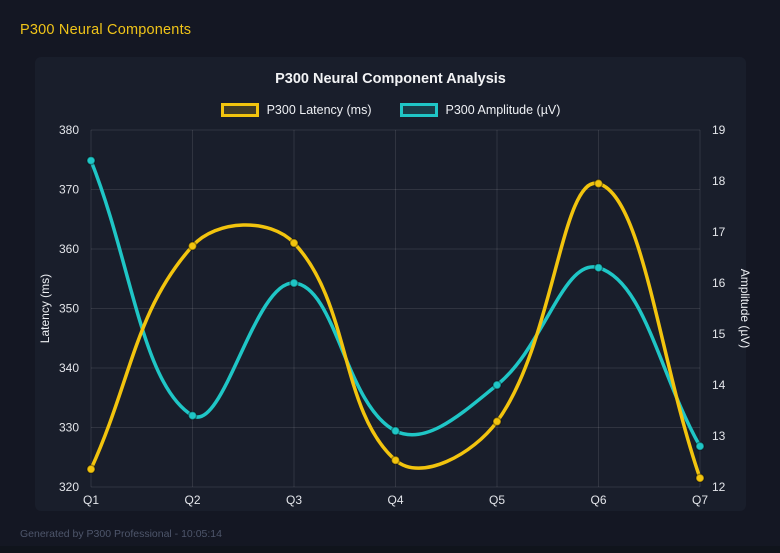  Describe the element at coordinates (69, 487) in the screenshot. I see `left-axis-tick: 320` at that location.